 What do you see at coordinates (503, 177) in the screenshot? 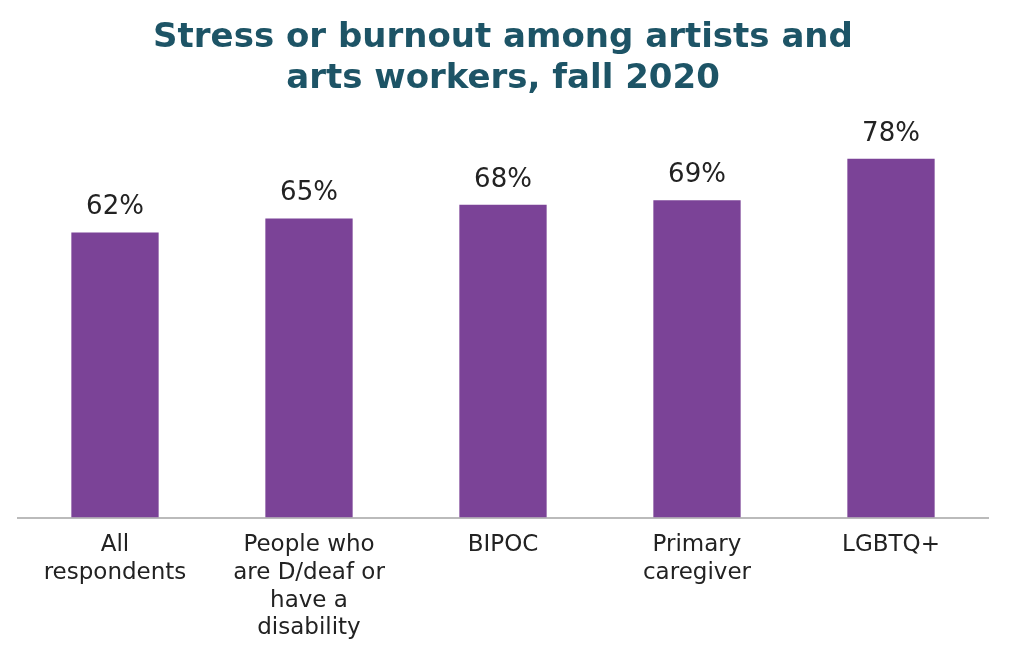
I see `data-label: 68%` at bounding box center [503, 177].